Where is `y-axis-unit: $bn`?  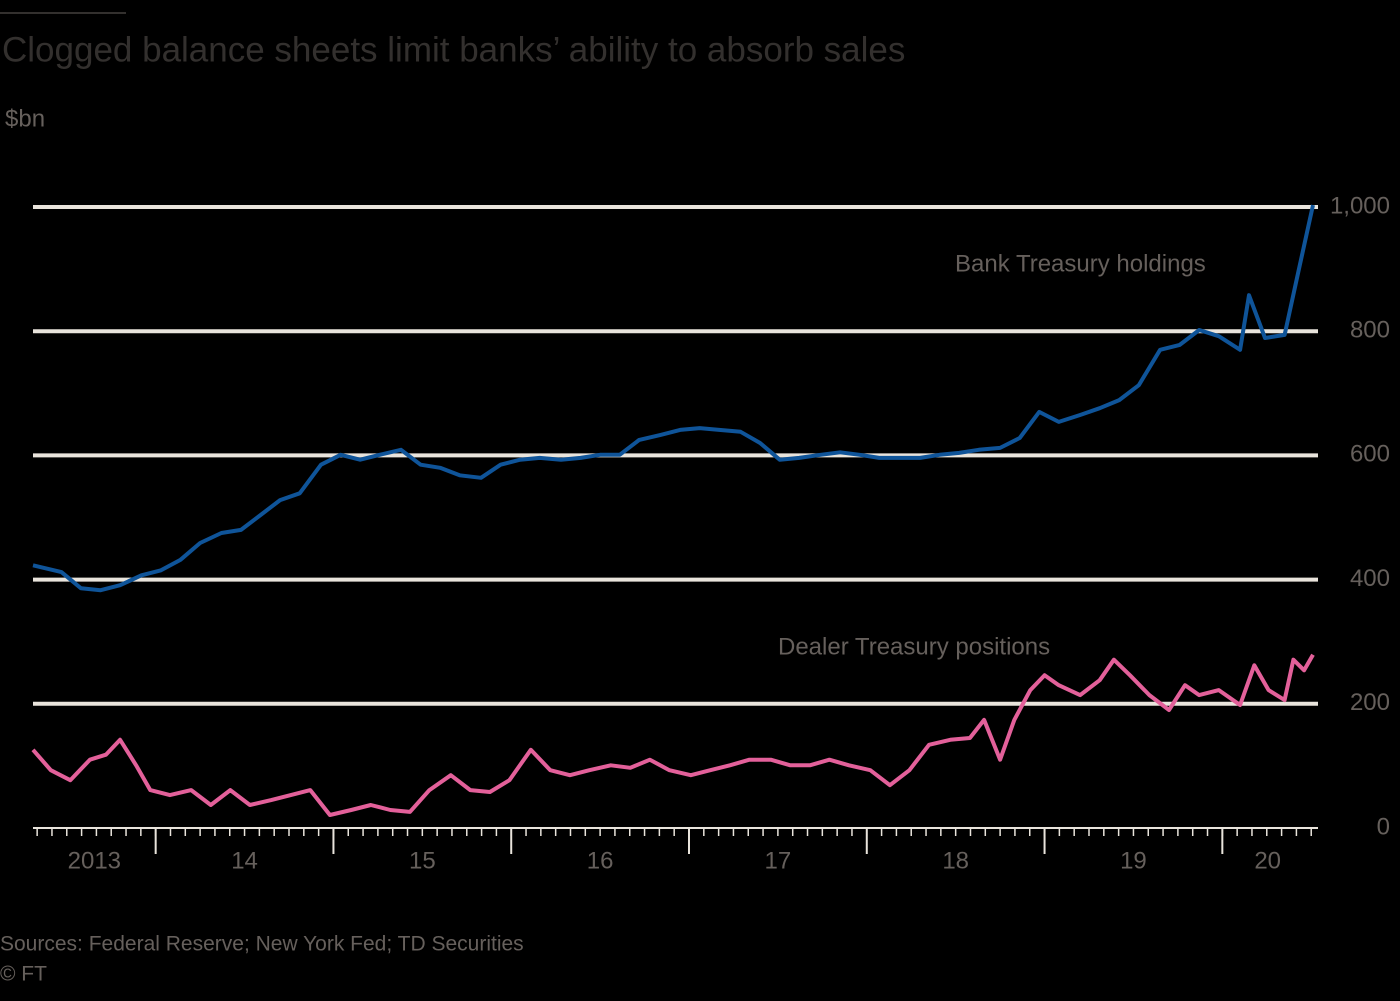 y-axis-unit: $bn is located at coordinates (25, 118).